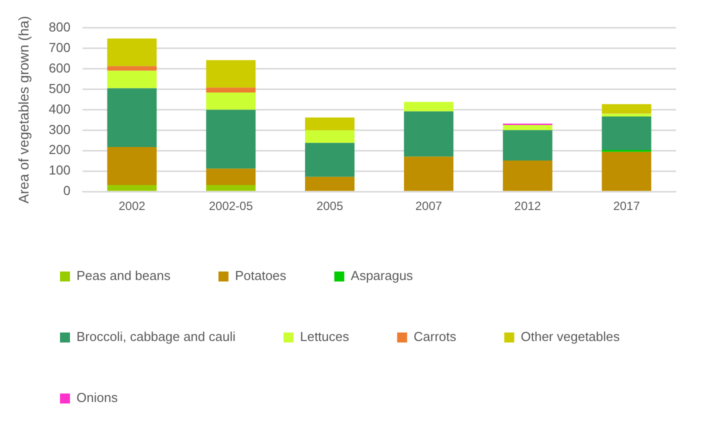 The image size is (704, 423). I want to click on legend-label: Potatoes, so click(260, 276).